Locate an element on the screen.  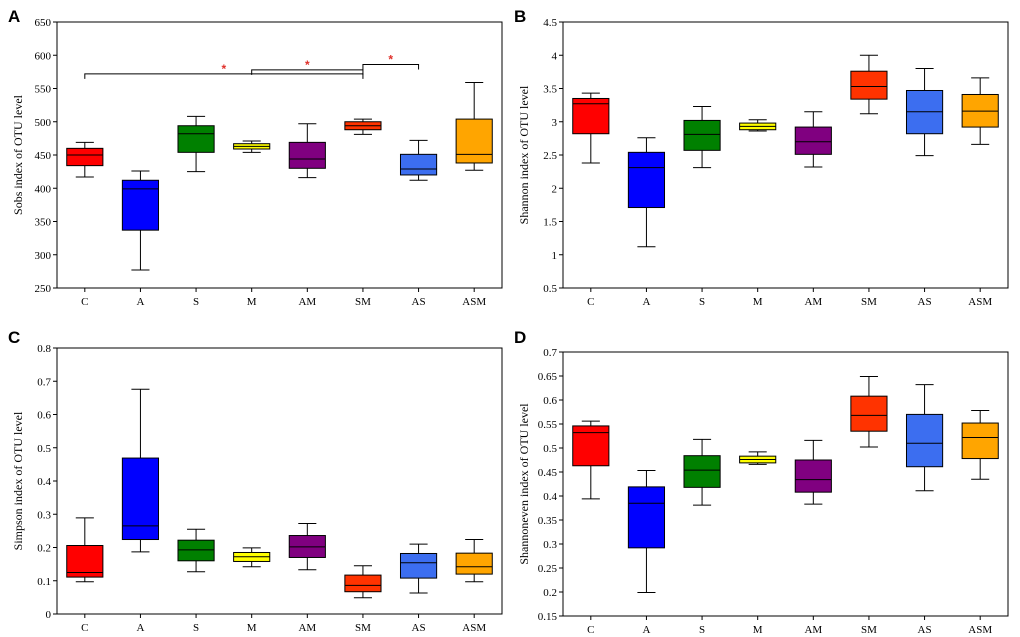
y-tick-label-c: 0.3 is located at coordinates (44, 515).